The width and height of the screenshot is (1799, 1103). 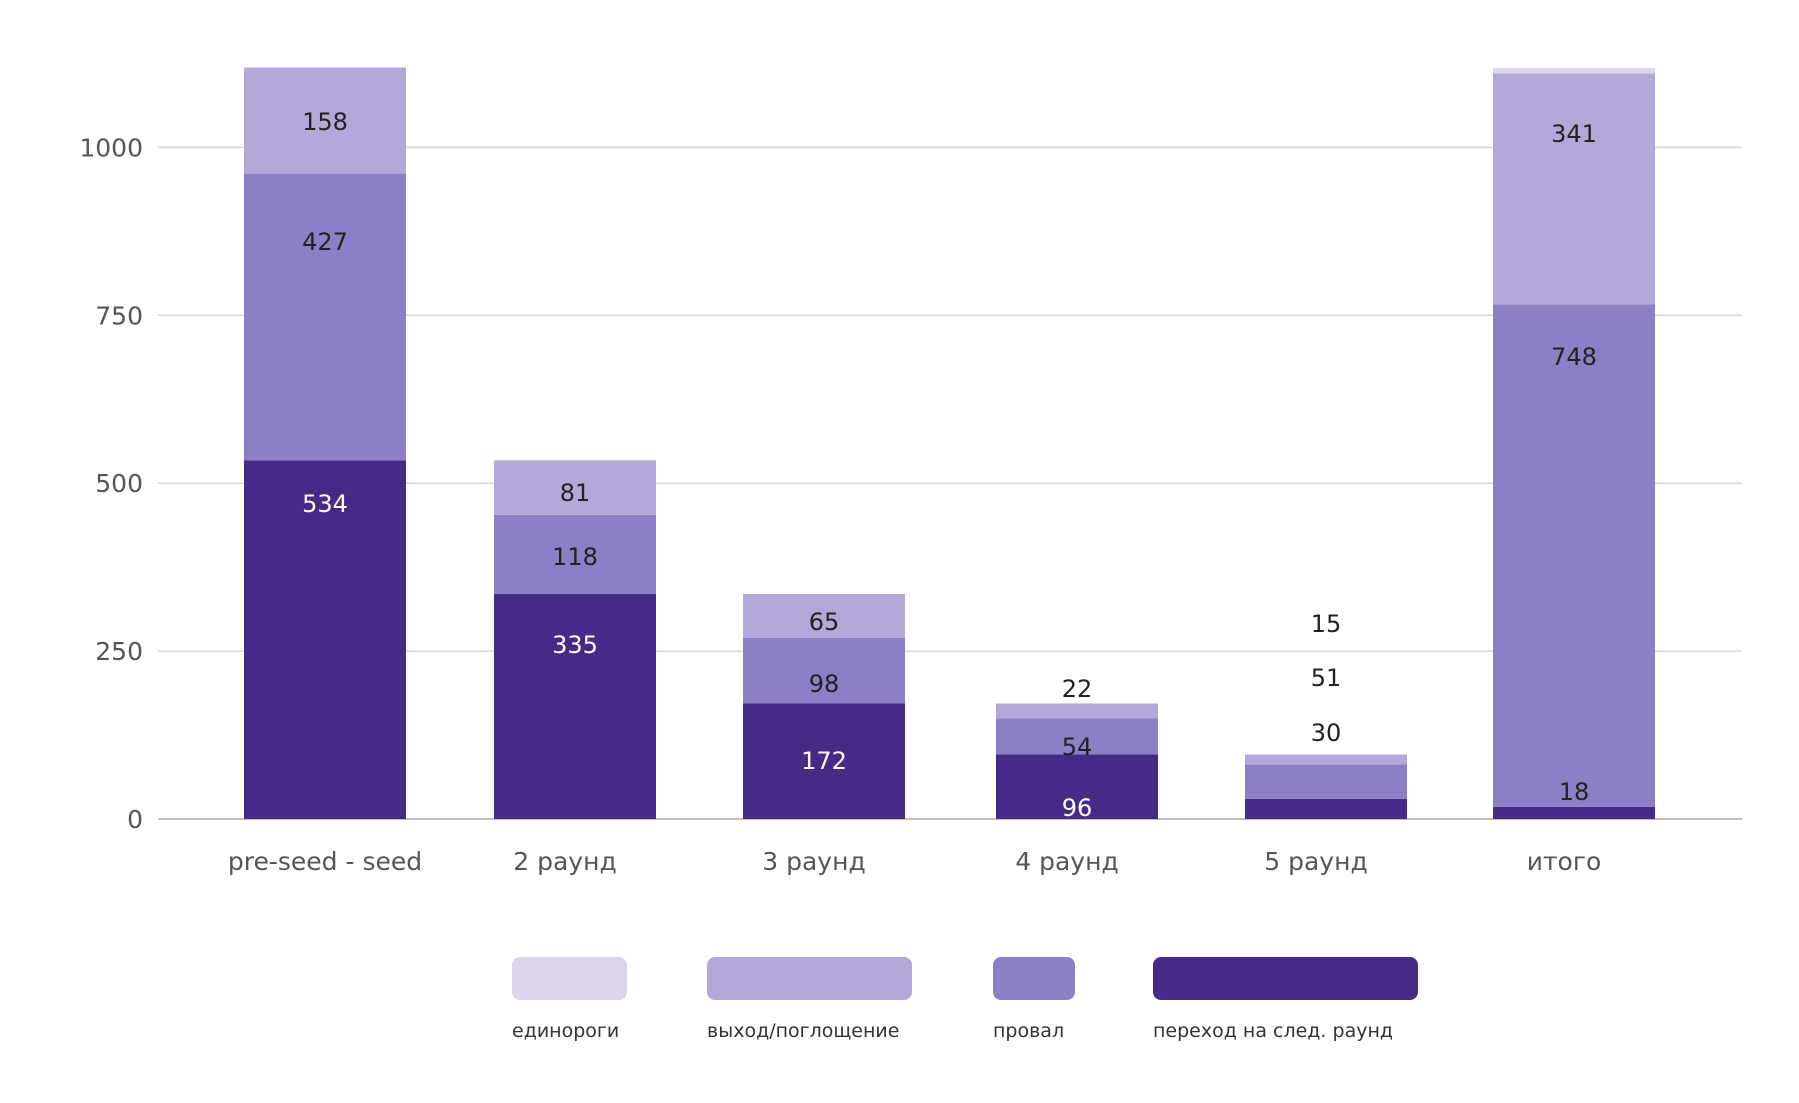 What do you see at coordinates (119, 315) in the screenshot?
I see `y-tick-label: 750` at bounding box center [119, 315].